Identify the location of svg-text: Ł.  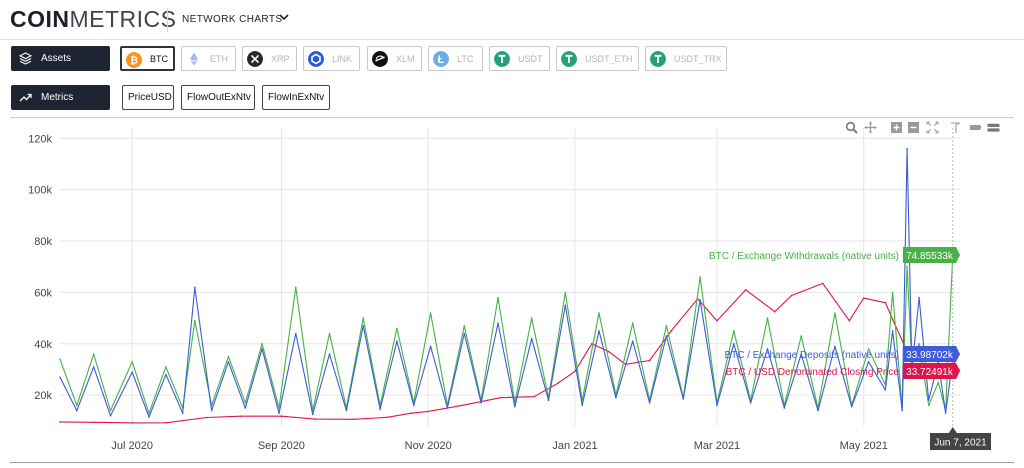
(441, 60).